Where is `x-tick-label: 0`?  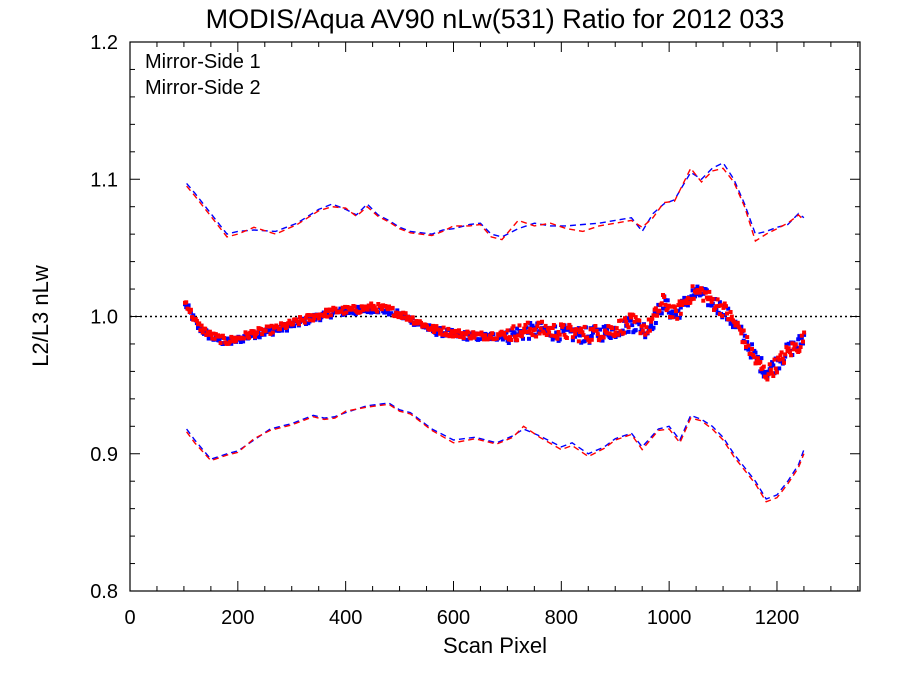 x-tick-label: 0 is located at coordinates (129, 618).